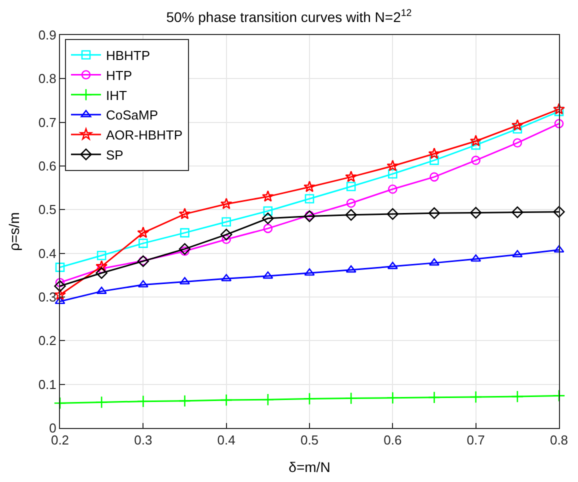 The width and height of the screenshot is (578, 482). I want to click on y-tick-label: 0.2, so click(47, 340).